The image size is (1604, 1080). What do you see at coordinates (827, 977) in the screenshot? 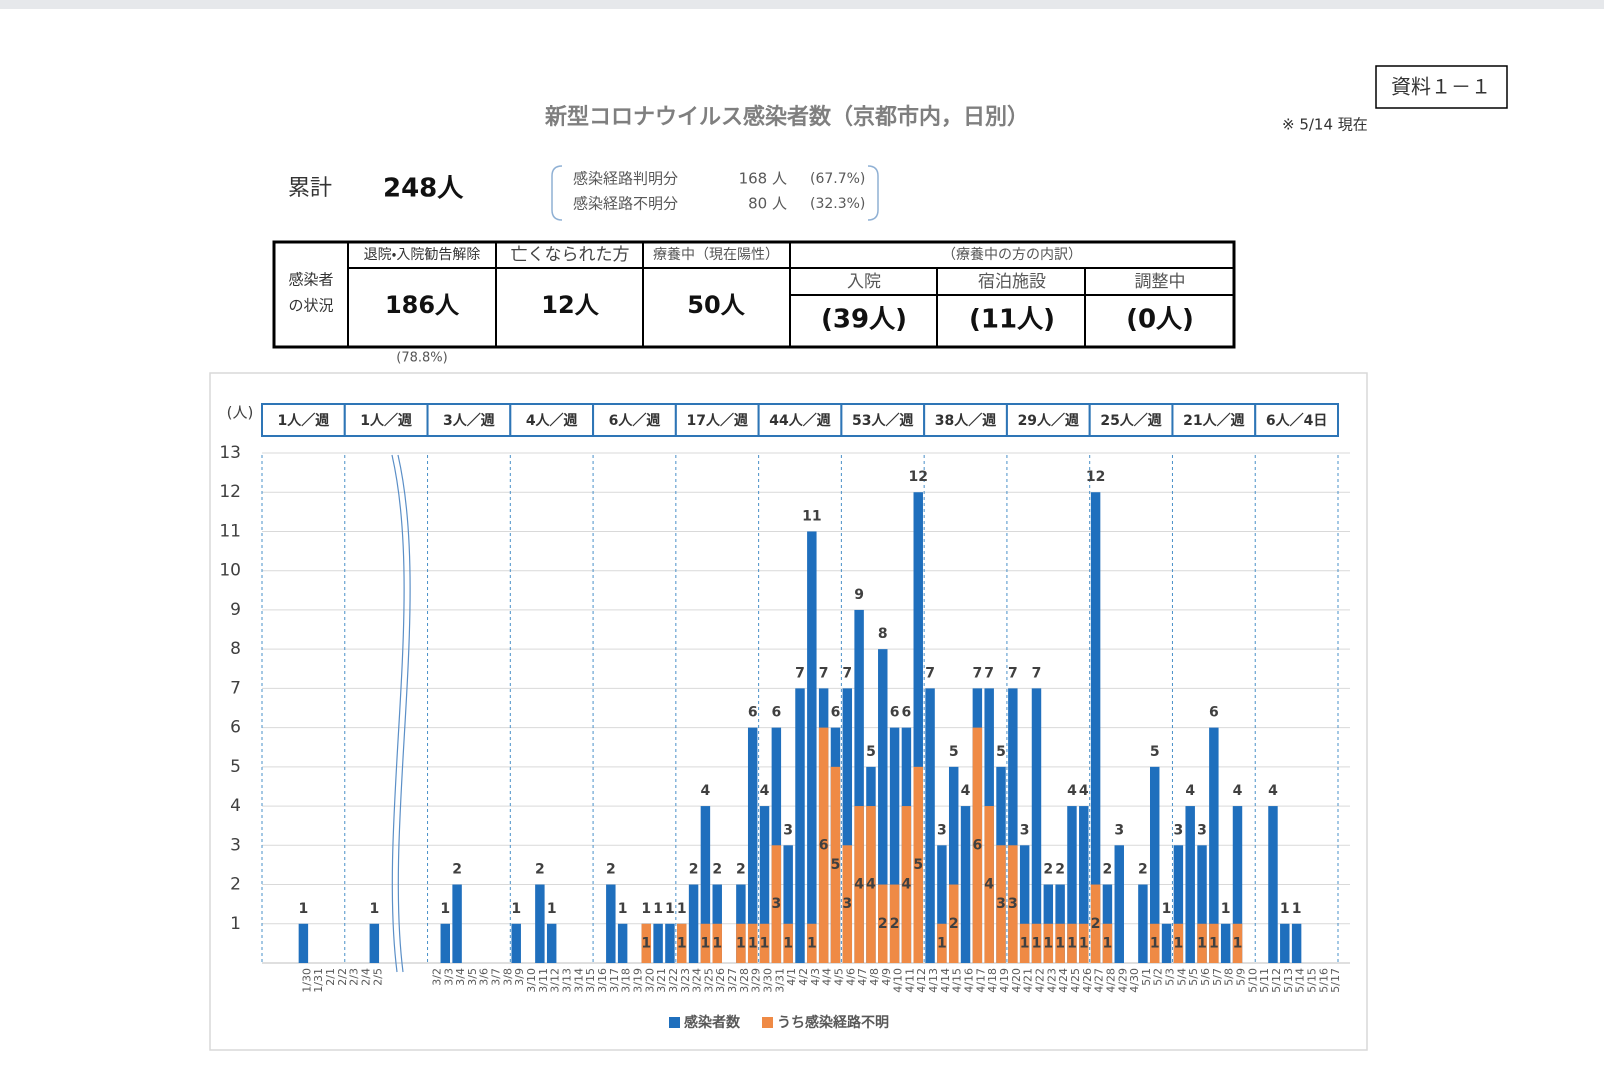
I see `x-tick-label: 4/4` at bounding box center [827, 977].